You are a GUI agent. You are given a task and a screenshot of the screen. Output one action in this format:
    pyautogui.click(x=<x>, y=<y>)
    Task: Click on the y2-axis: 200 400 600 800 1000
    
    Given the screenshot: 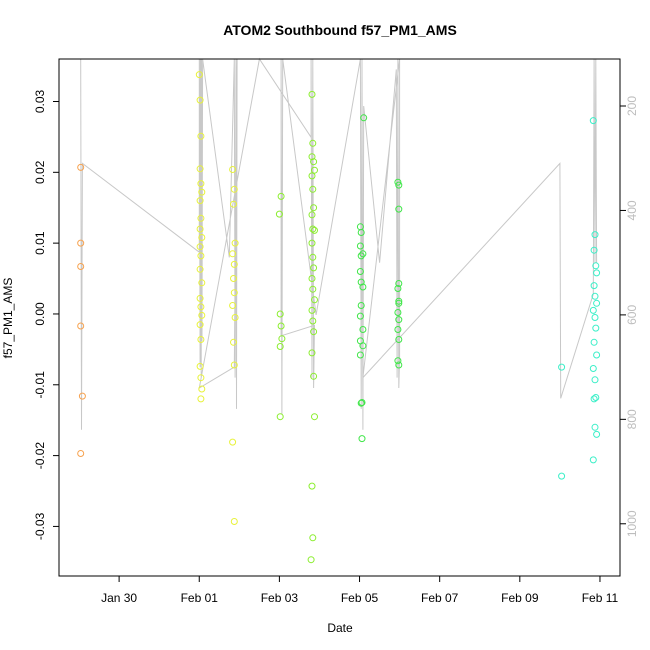 What is the action you would take?
    pyautogui.click(x=629, y=316)
    